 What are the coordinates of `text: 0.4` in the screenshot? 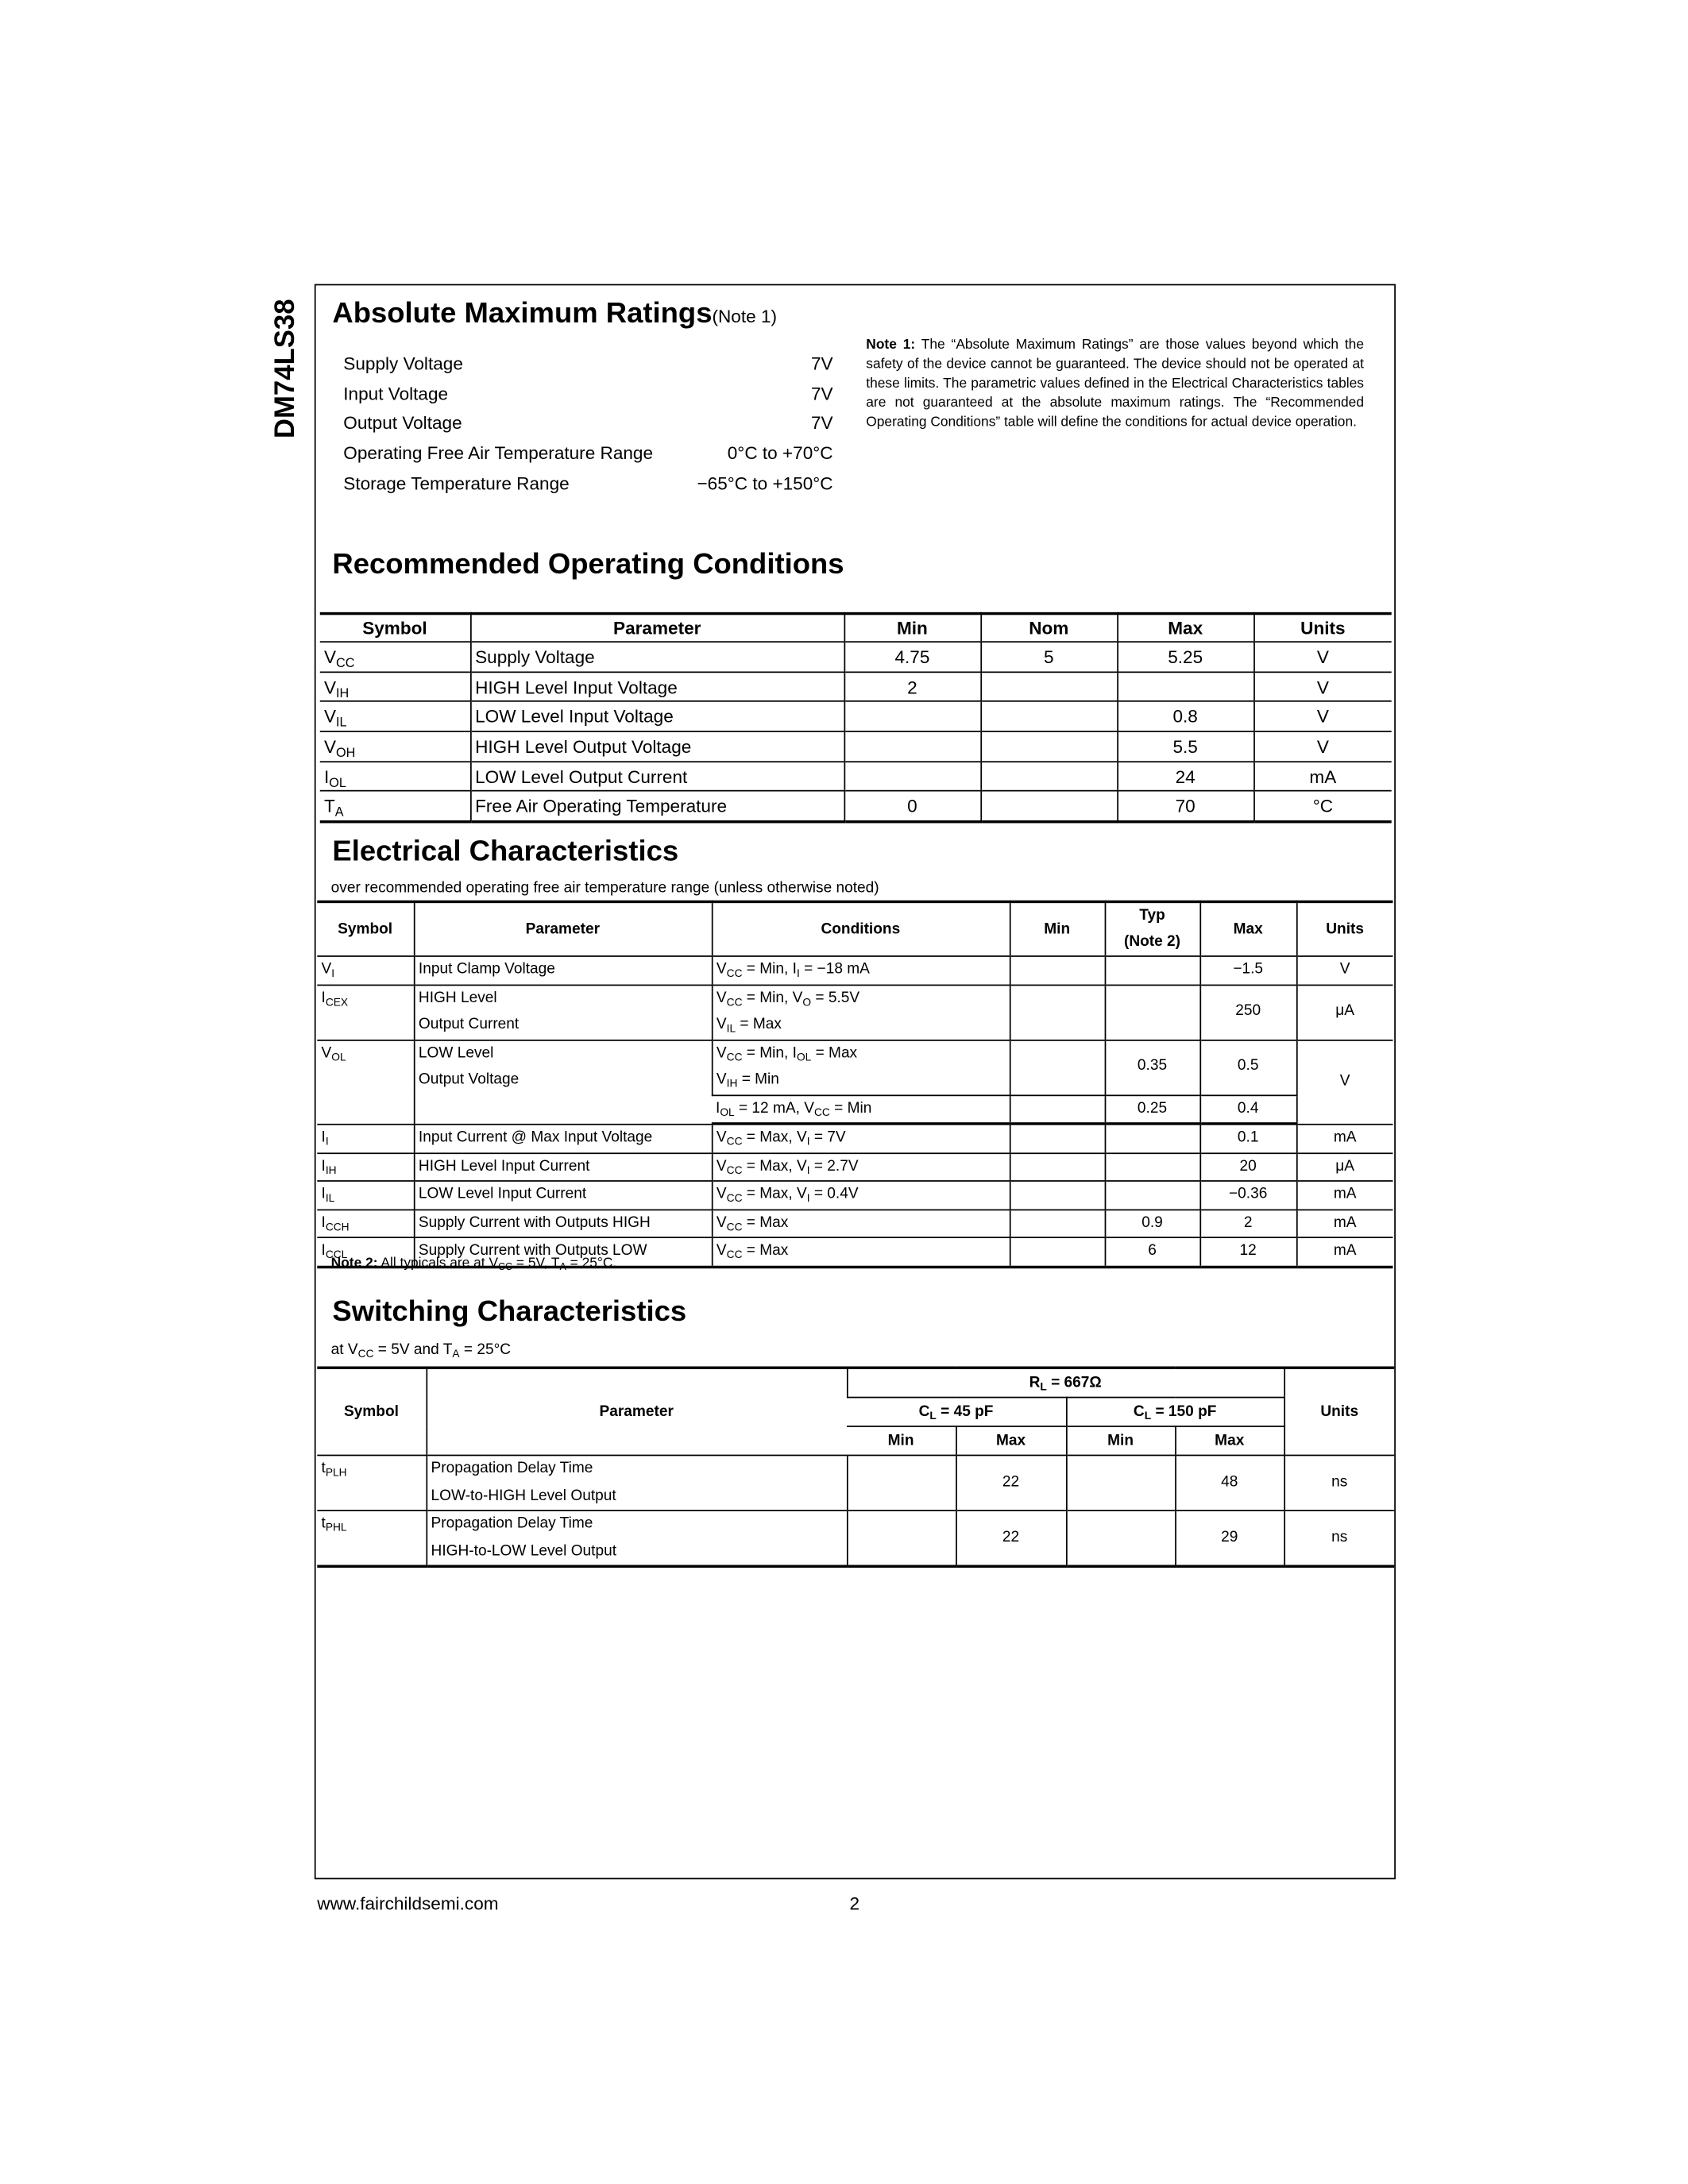 It's located at (1248, 1108).